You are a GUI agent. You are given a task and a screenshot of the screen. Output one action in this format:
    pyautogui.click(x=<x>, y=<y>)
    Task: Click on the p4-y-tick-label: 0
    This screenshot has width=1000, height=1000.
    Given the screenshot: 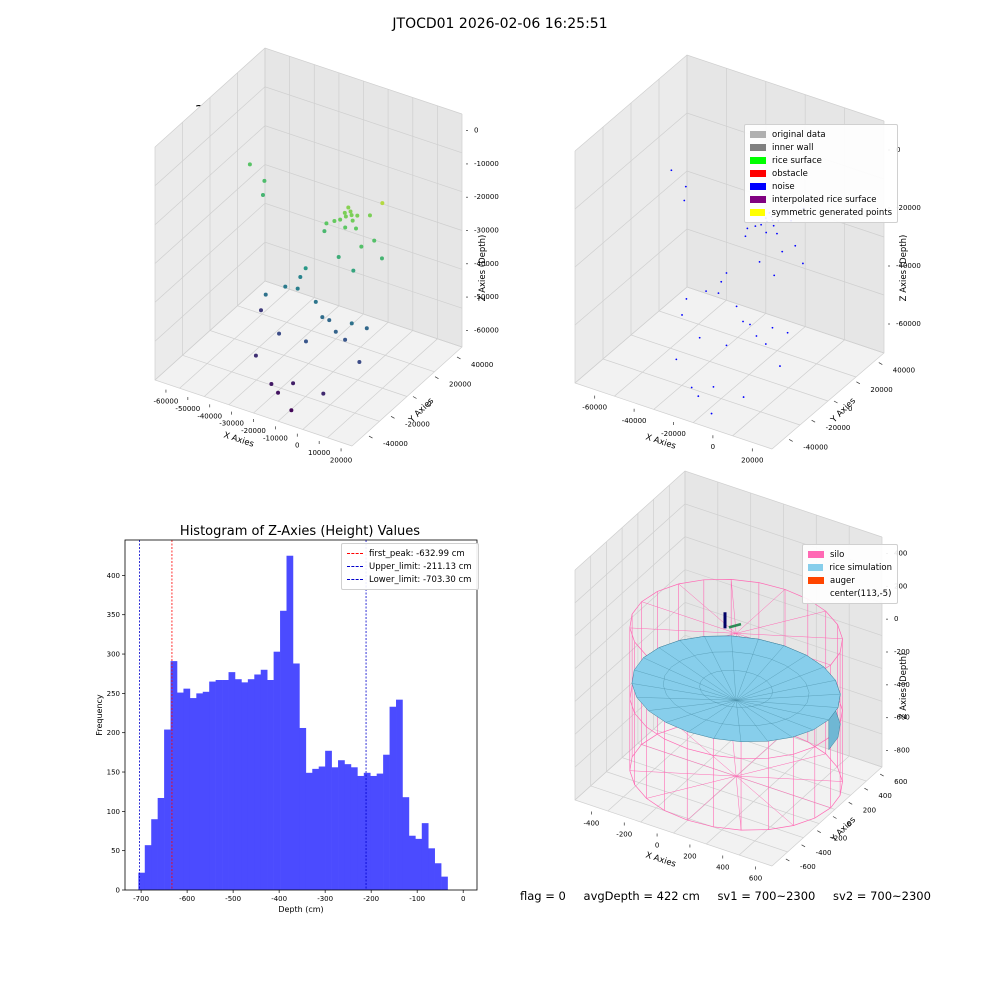 What is the action you would take?
    pyautogui.click(x=849, y=825)
    